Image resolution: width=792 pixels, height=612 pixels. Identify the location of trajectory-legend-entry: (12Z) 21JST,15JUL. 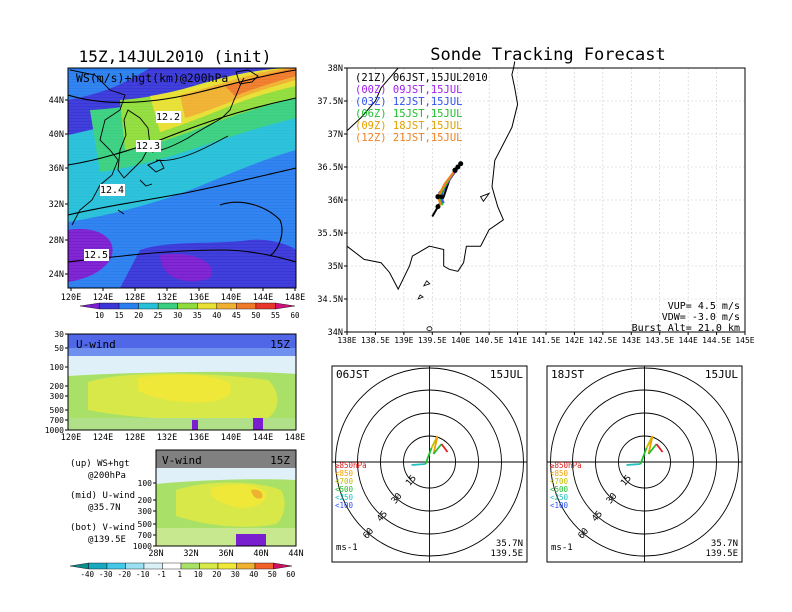
(408, 138).